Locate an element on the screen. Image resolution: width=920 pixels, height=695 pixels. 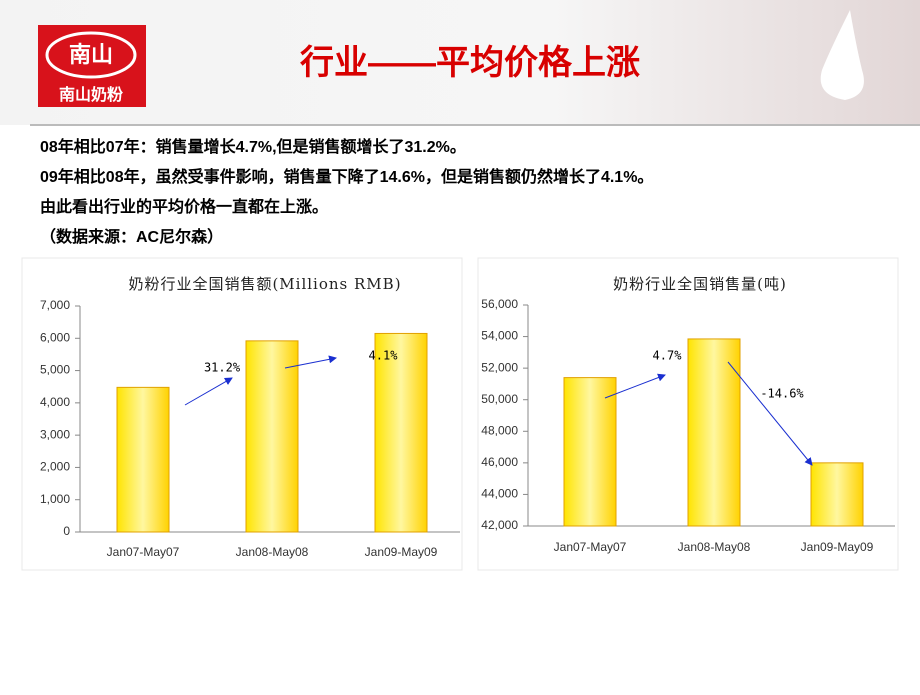
chart-title: 奶粉行业全国销售量(吨) is located at coordinates (700, 284).